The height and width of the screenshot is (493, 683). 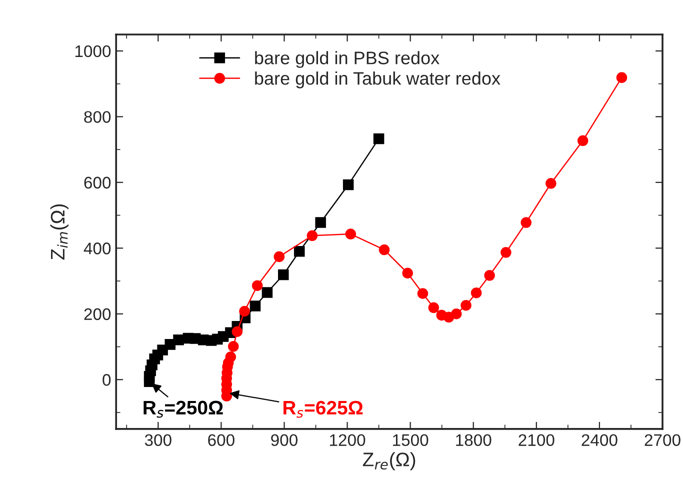 What do you see at coordinates (97, 117) in the screenshot?
I see `y-tick-label: 800` at bounding box center [97, 117].